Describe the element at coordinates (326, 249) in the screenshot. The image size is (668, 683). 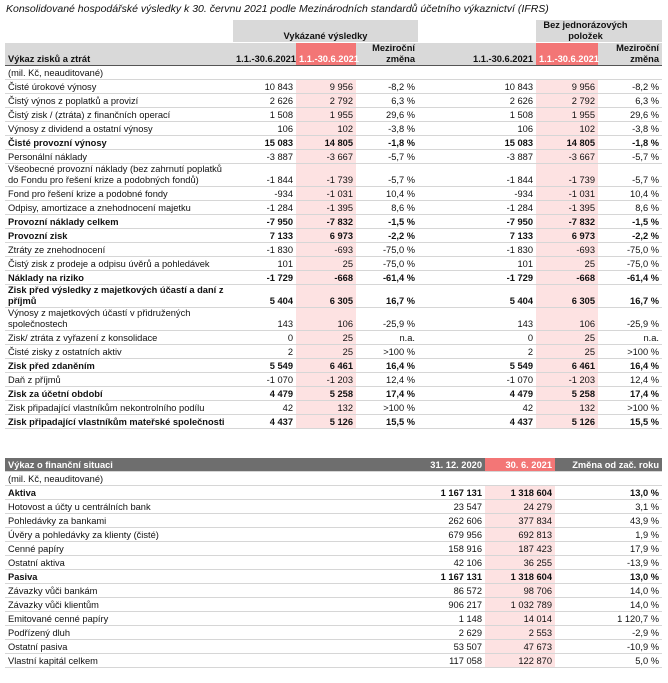
I see `cell-value: -693` at that location.